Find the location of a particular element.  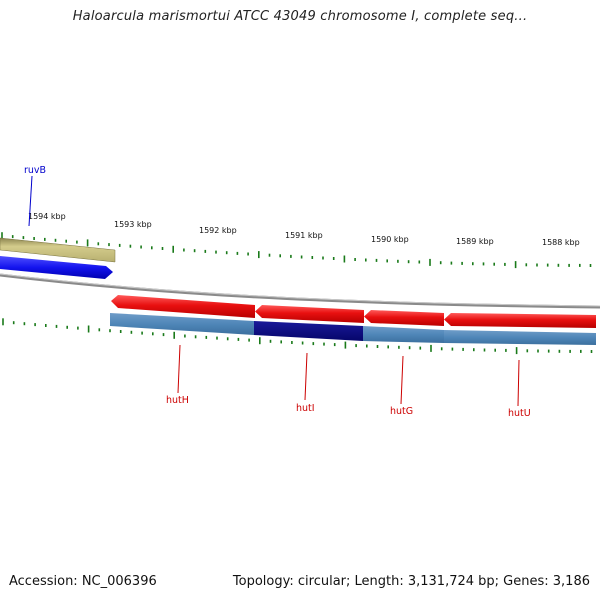

kbp-label: 1588 kbp is located at coordinates (561, 242).